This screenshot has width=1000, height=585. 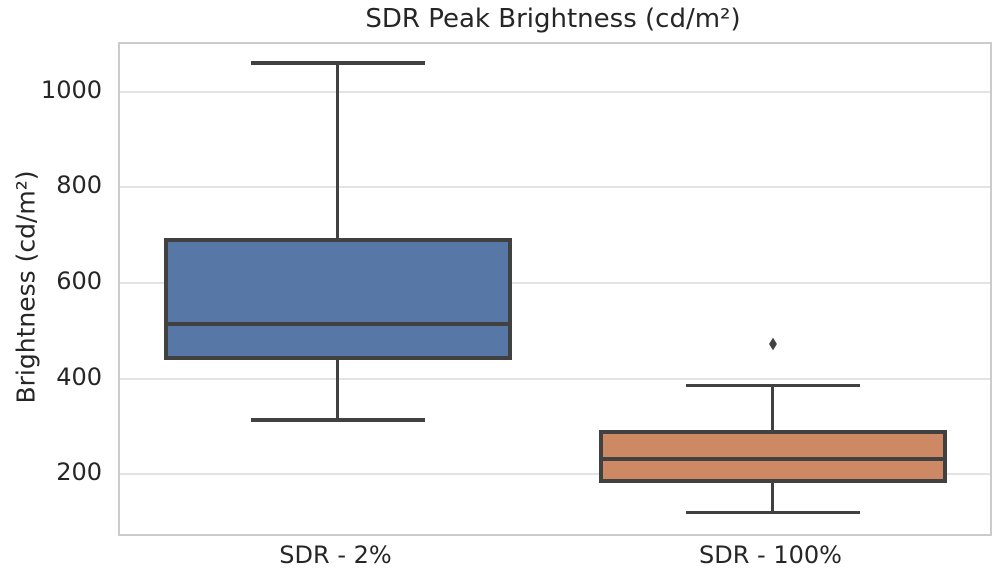 What do you see at coordinates (553, 19) in the screenshot?
I see `chart-title: SDR Peak Brightness (cd/m²)` at bounding box center [553, 19].